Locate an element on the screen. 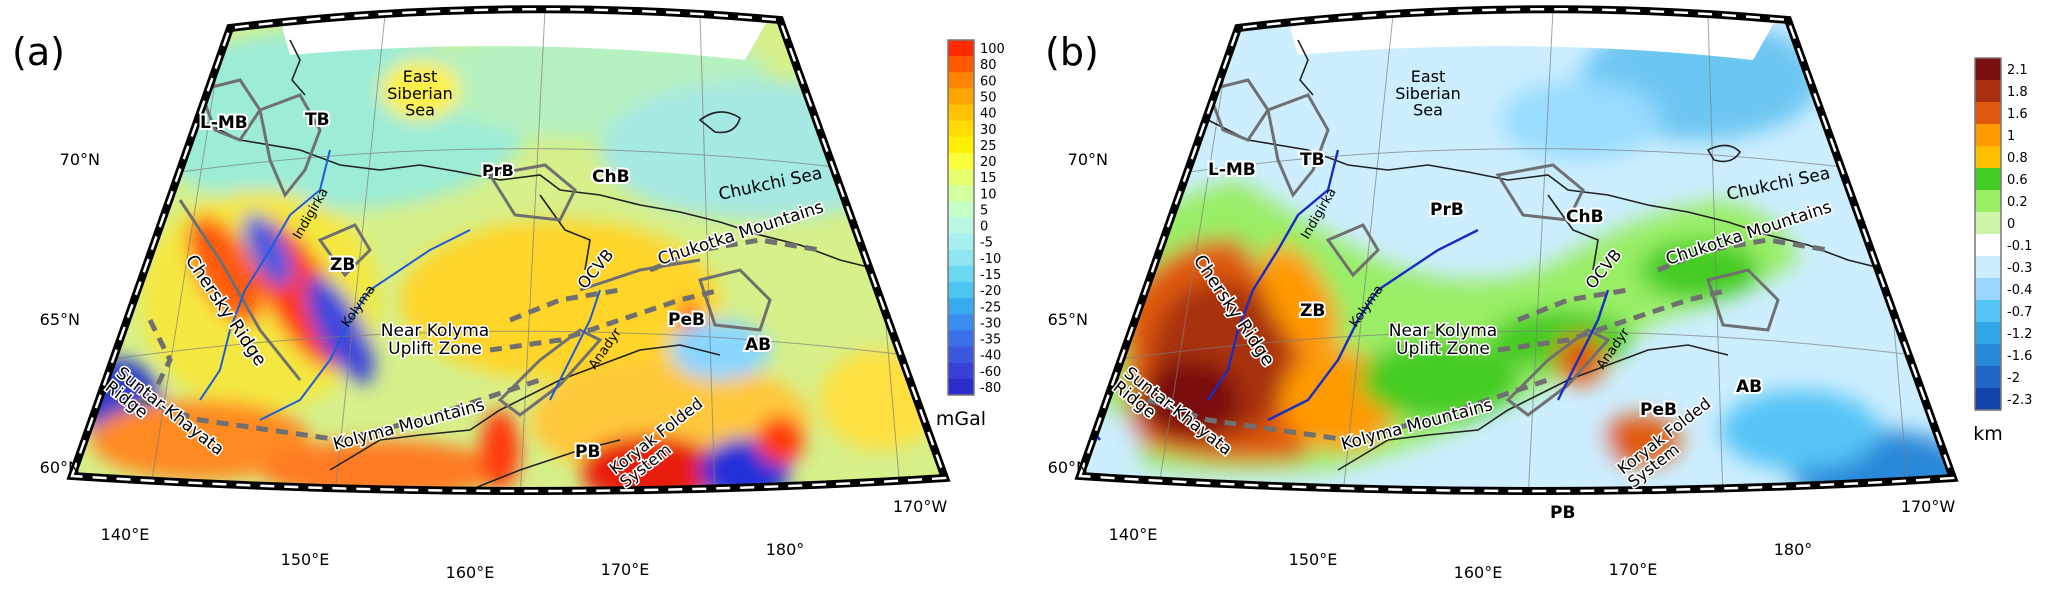 The image size is (2067, 608). colorbar-tick: 20 is located at coordinates (988, 162).